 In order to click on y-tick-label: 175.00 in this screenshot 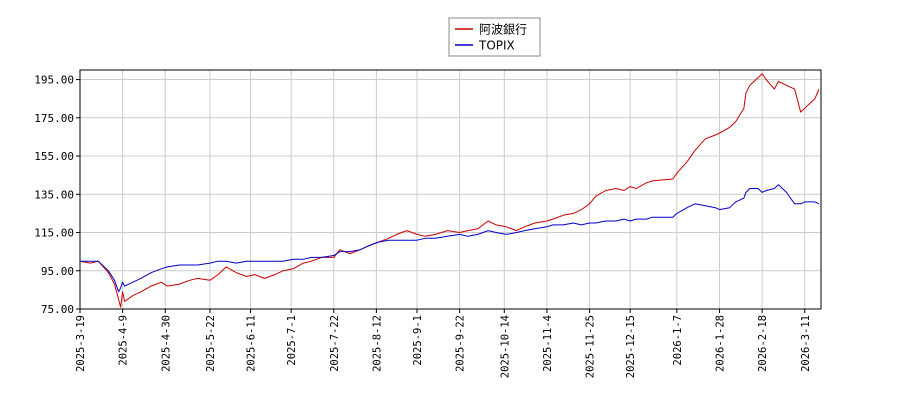, I will do `click(54, 118)`.